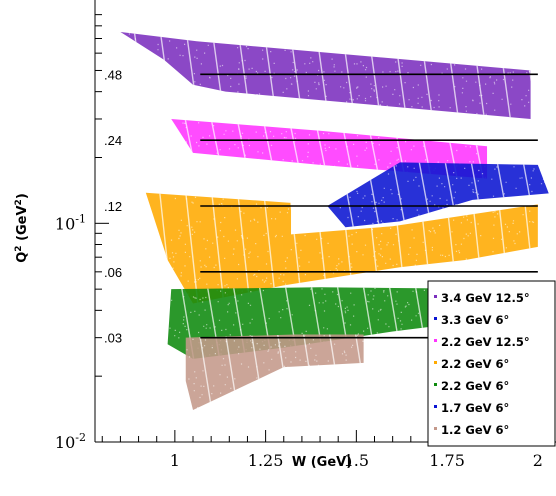 The image size is (556, 496). Describe the element at coordinates (113, 74) in the screenshot. I see `q2-value-label: .48` at that location.